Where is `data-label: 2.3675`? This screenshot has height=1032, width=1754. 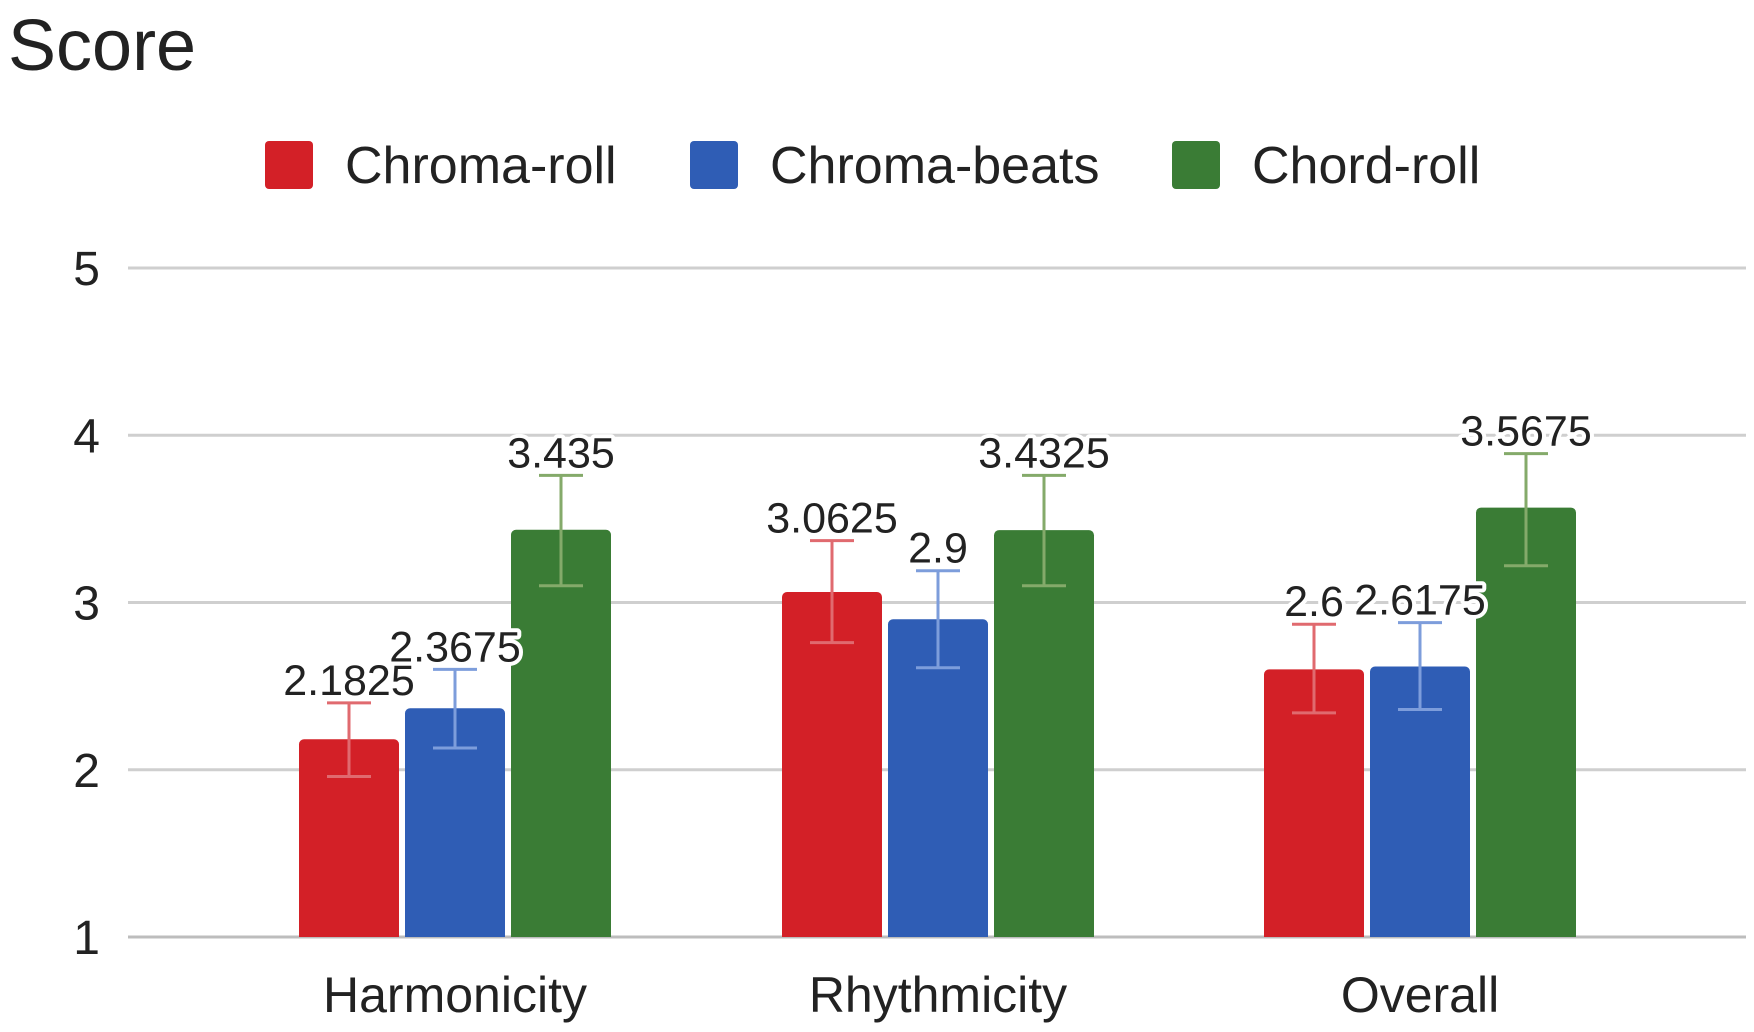 data-label: 2.3675 is located at coordinates (455, 647).